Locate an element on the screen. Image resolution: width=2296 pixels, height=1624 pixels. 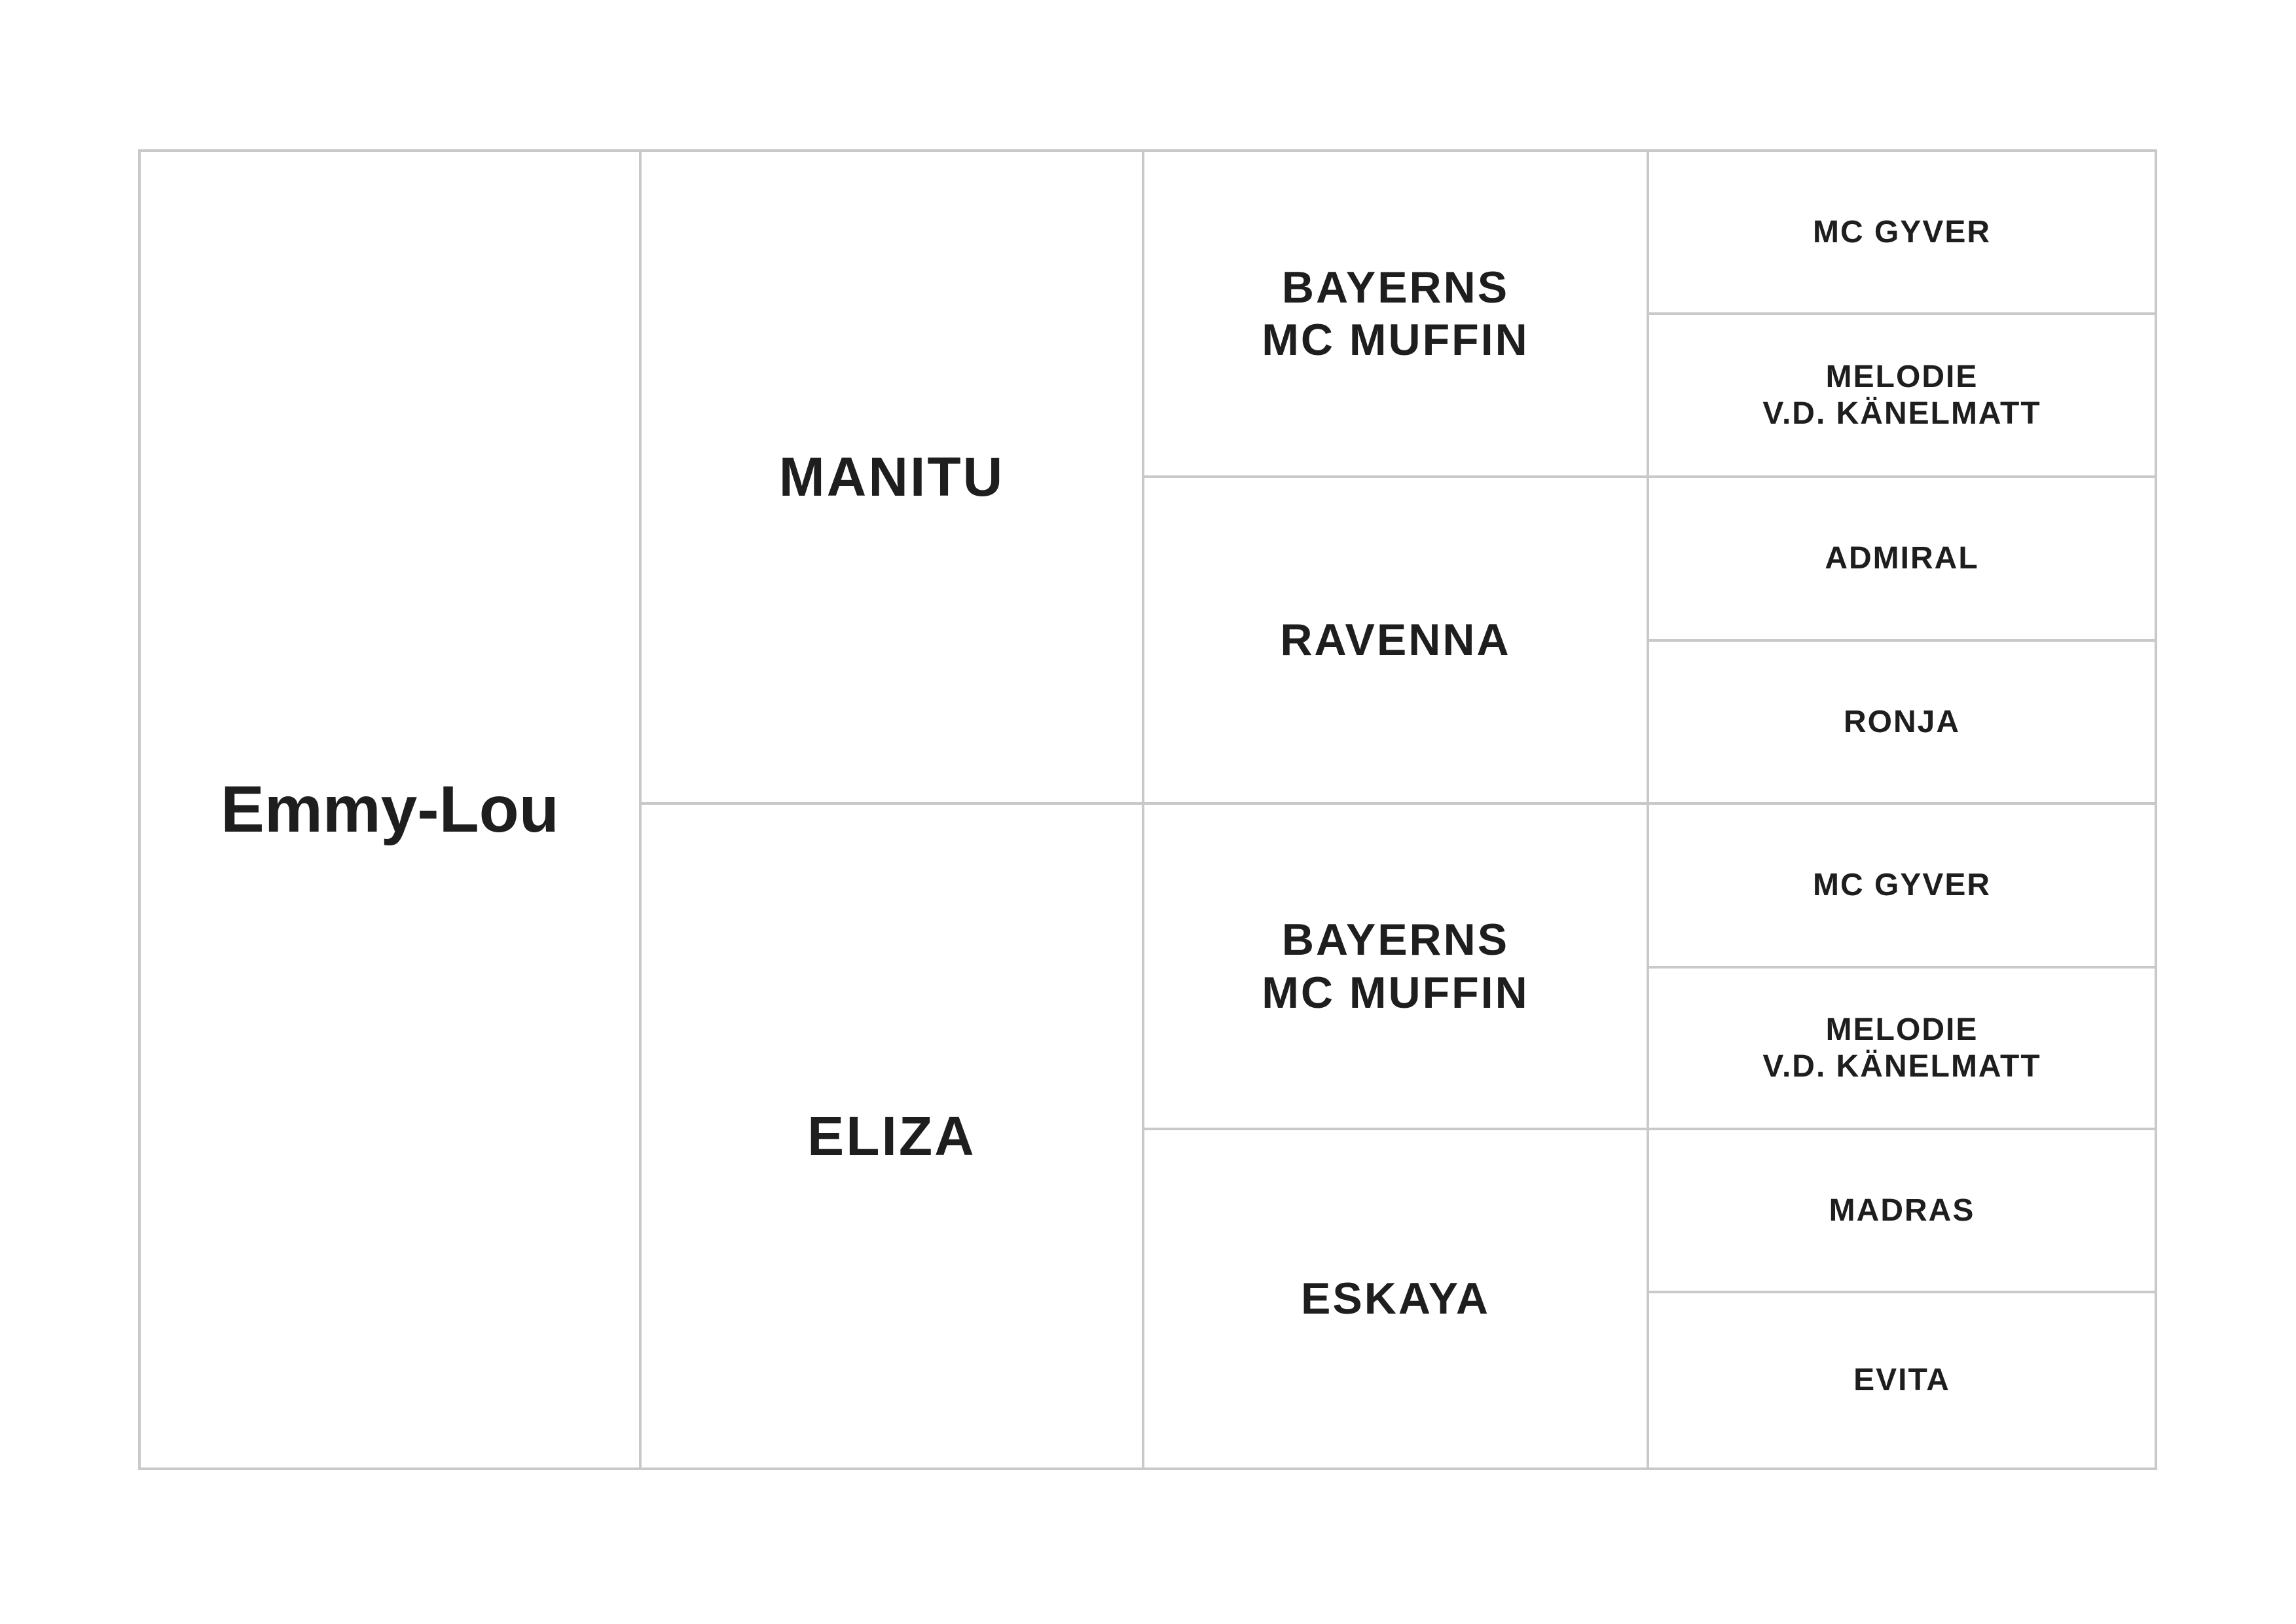
grandparent-name: RAVENNA is located at coordinates (1395, 640).